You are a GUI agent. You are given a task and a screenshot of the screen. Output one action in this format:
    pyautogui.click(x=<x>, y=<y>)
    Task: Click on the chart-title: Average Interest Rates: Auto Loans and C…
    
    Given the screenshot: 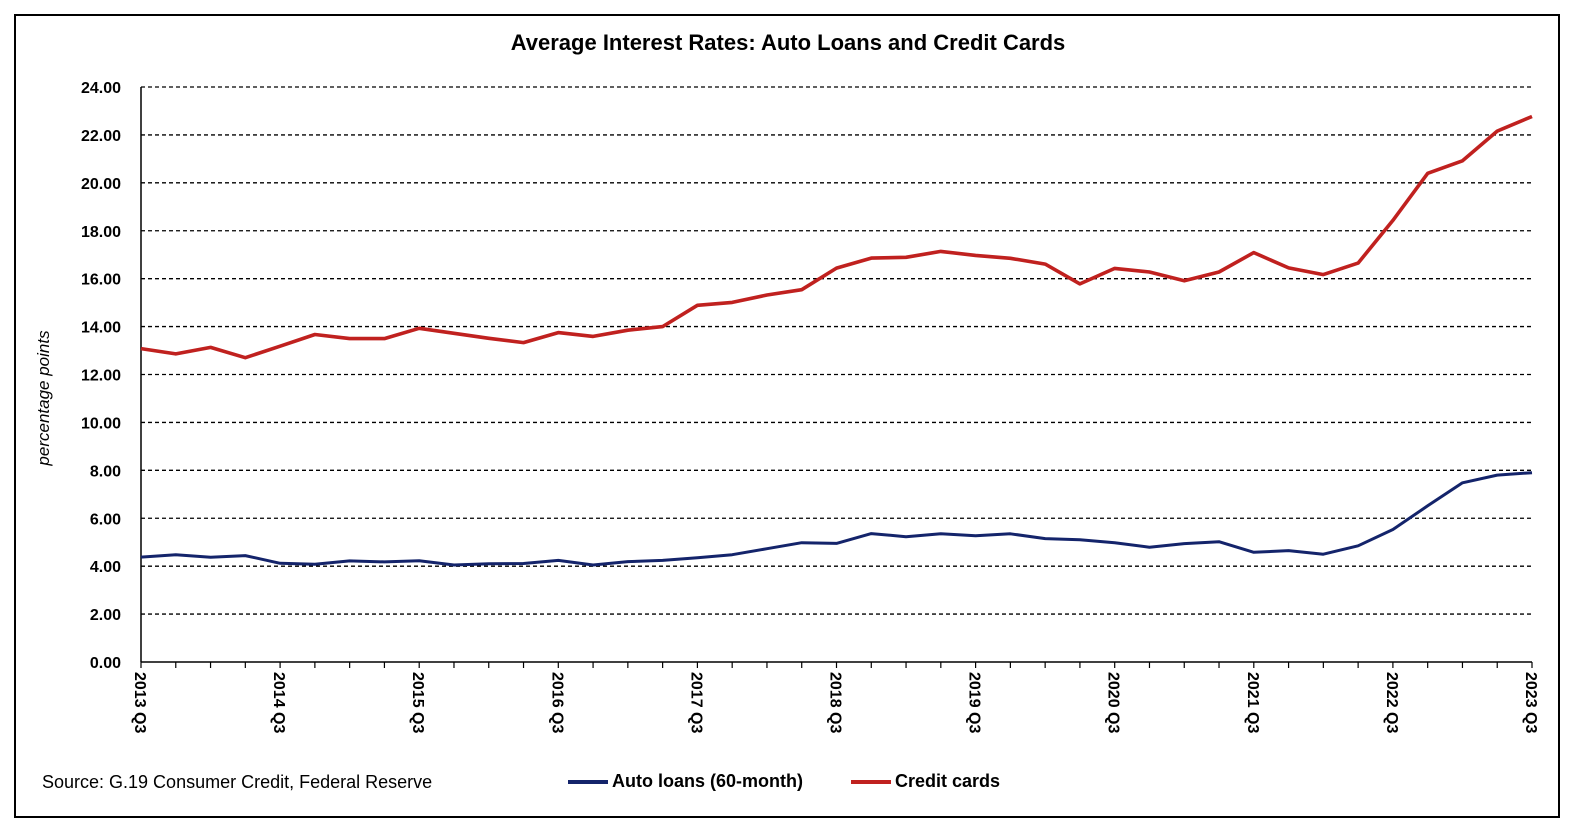 What is the action you would take?
    pyautogui.click(x=788, y=42)
    